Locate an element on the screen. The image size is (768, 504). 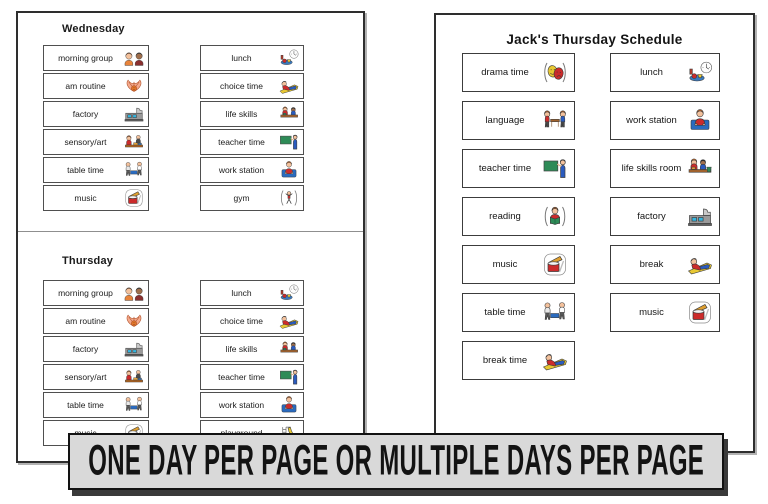
section-divider is located at coordinates (190, 231).